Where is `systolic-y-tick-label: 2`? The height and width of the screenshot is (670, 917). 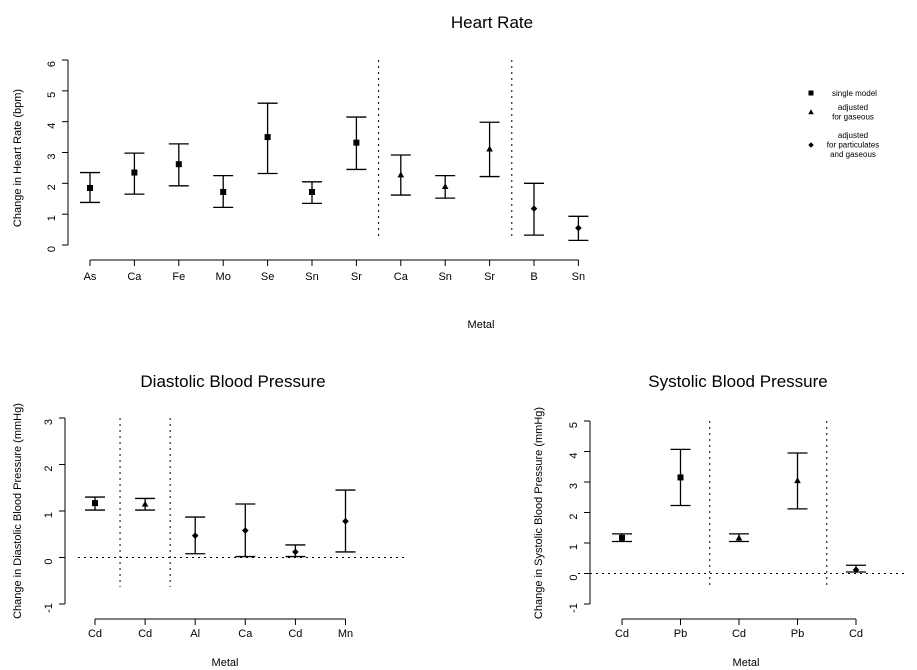 systolic-y-tick-label: 2 is located at coordinates (574, 516).